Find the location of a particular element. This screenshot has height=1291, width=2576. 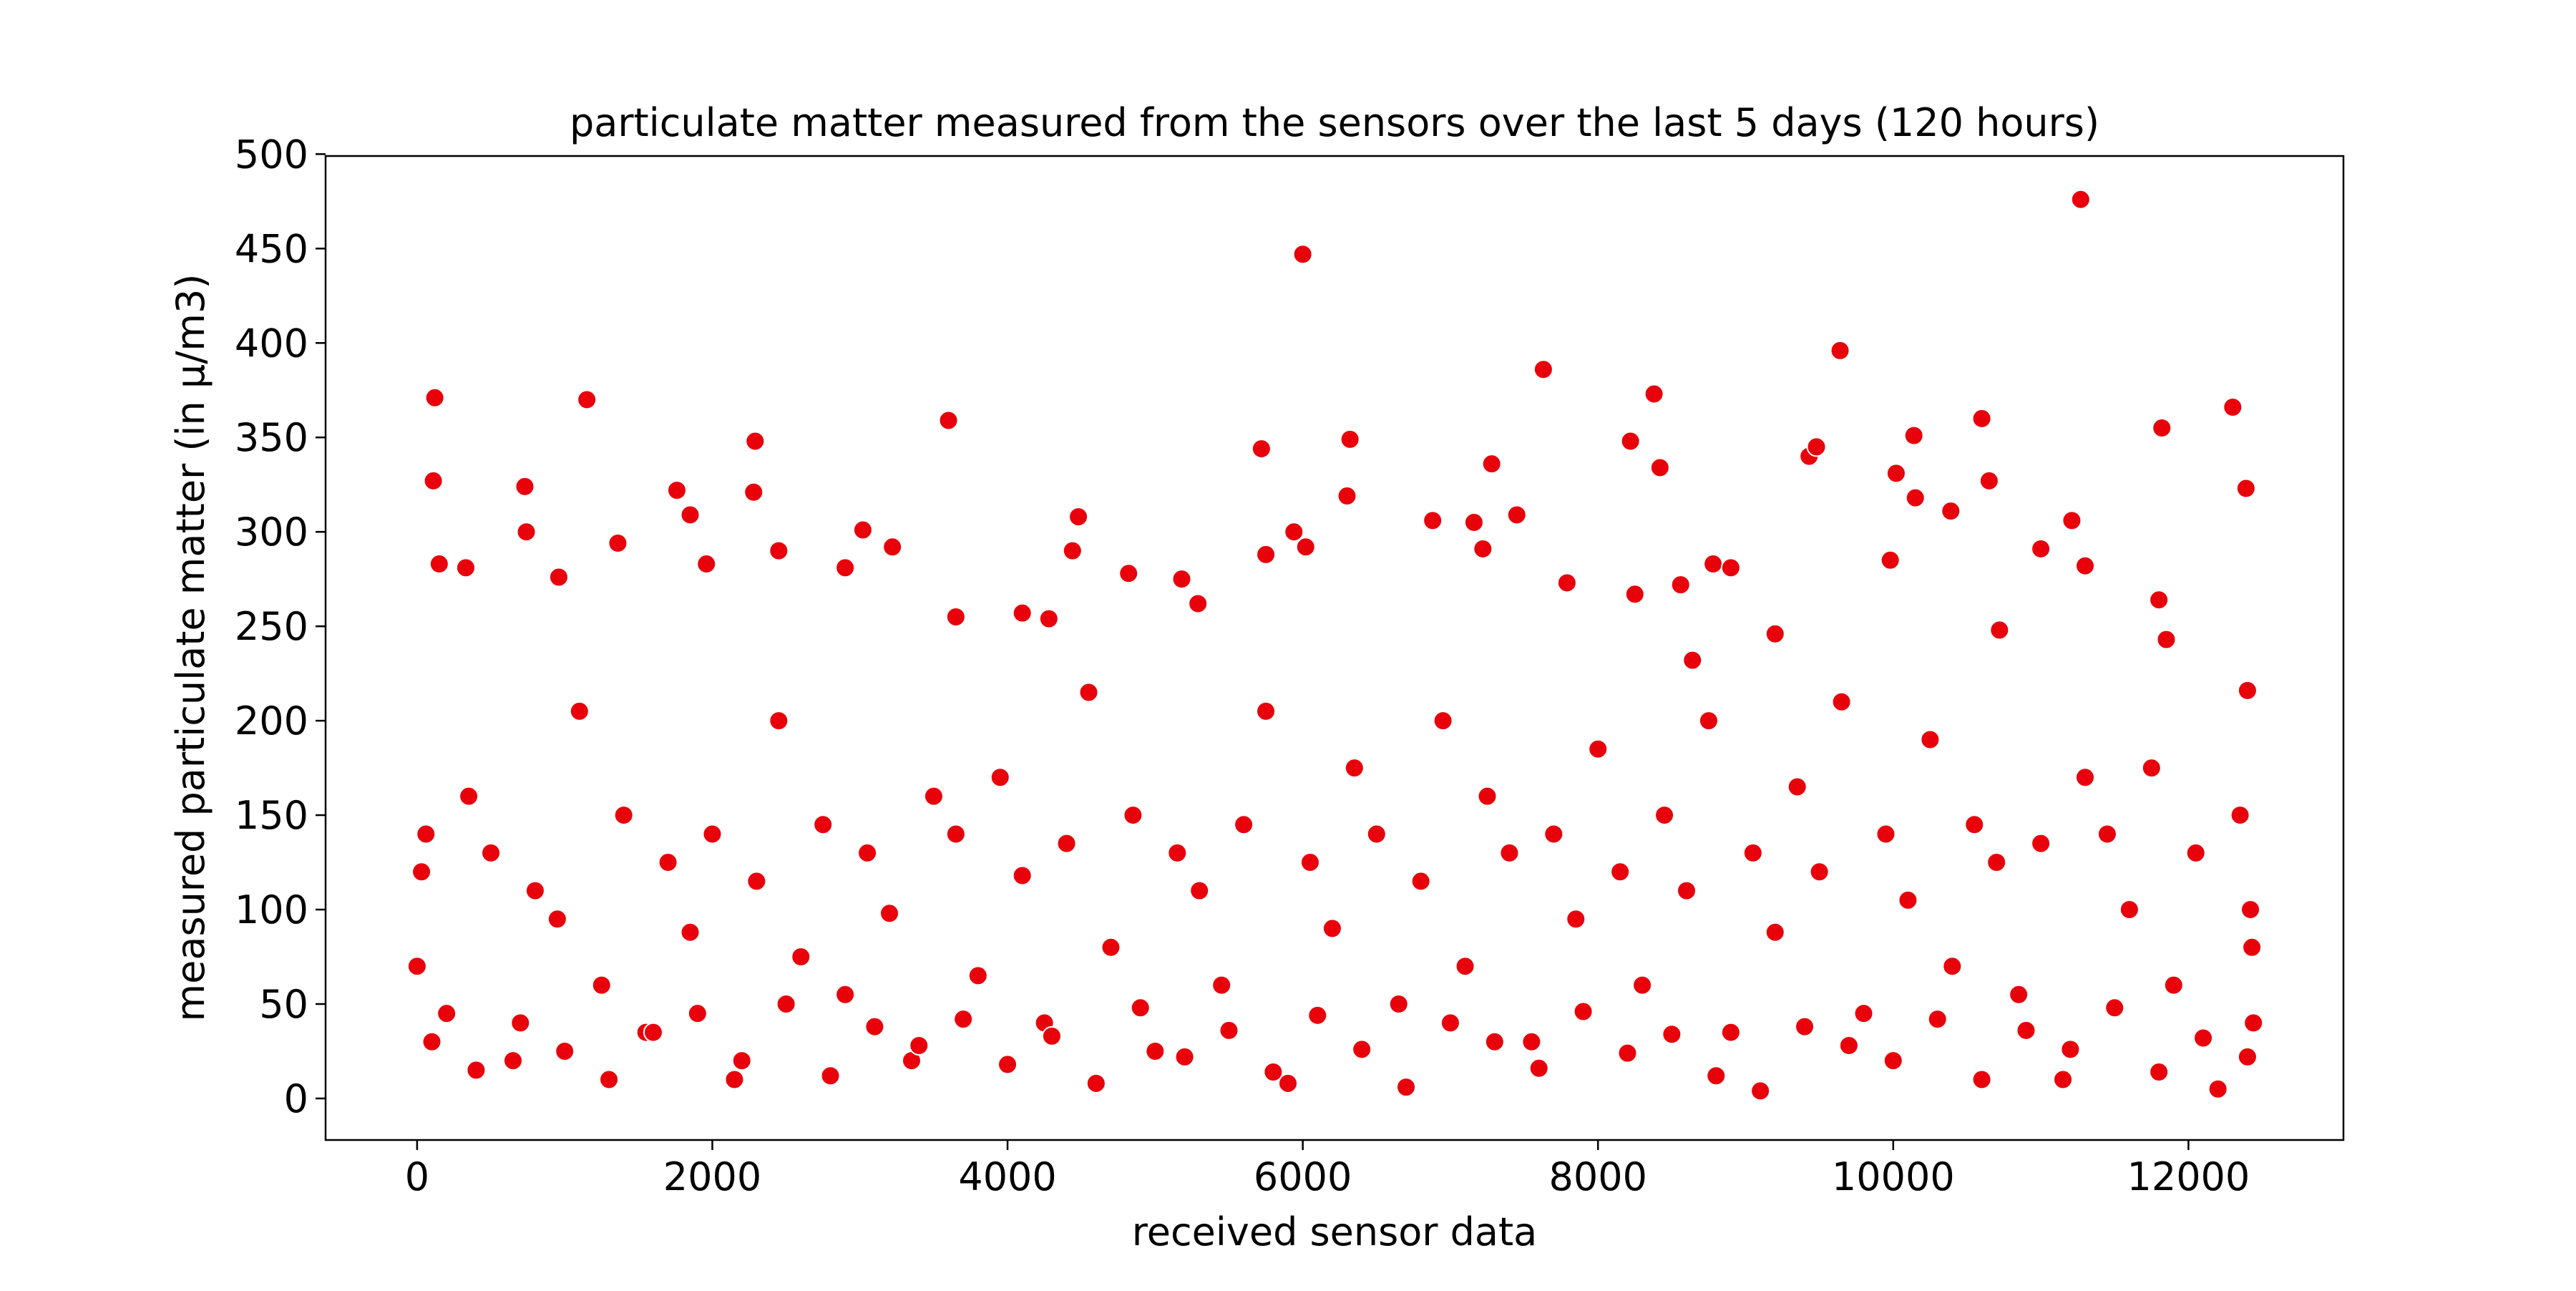

x-tick-label: 8000 is located at coordinates (1598, 1176).